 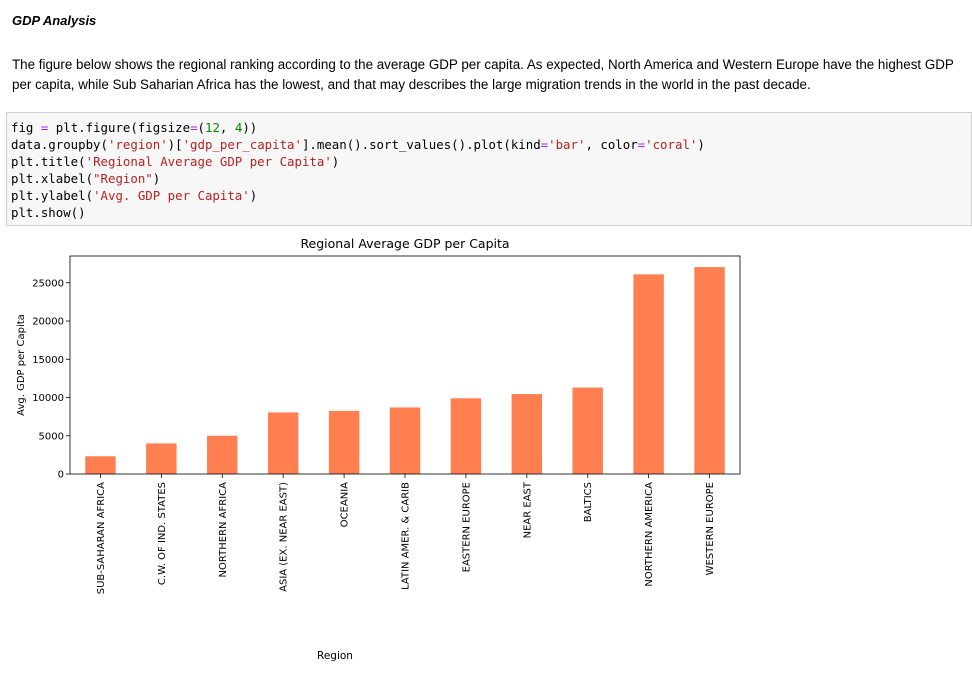 I want to click on x-tick-label: ASIA (EX. NEAR EAST), so click(x=284, y=537).